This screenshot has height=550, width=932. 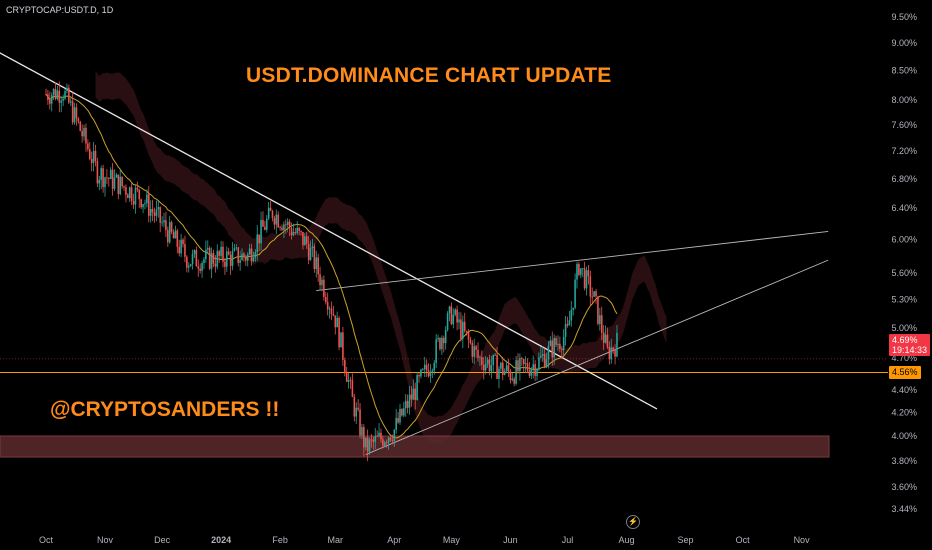 What do you see at coordinates (626, 540) in the screenshot?
I see `x-tick-label: Aug` at bounding box center [626, 540].